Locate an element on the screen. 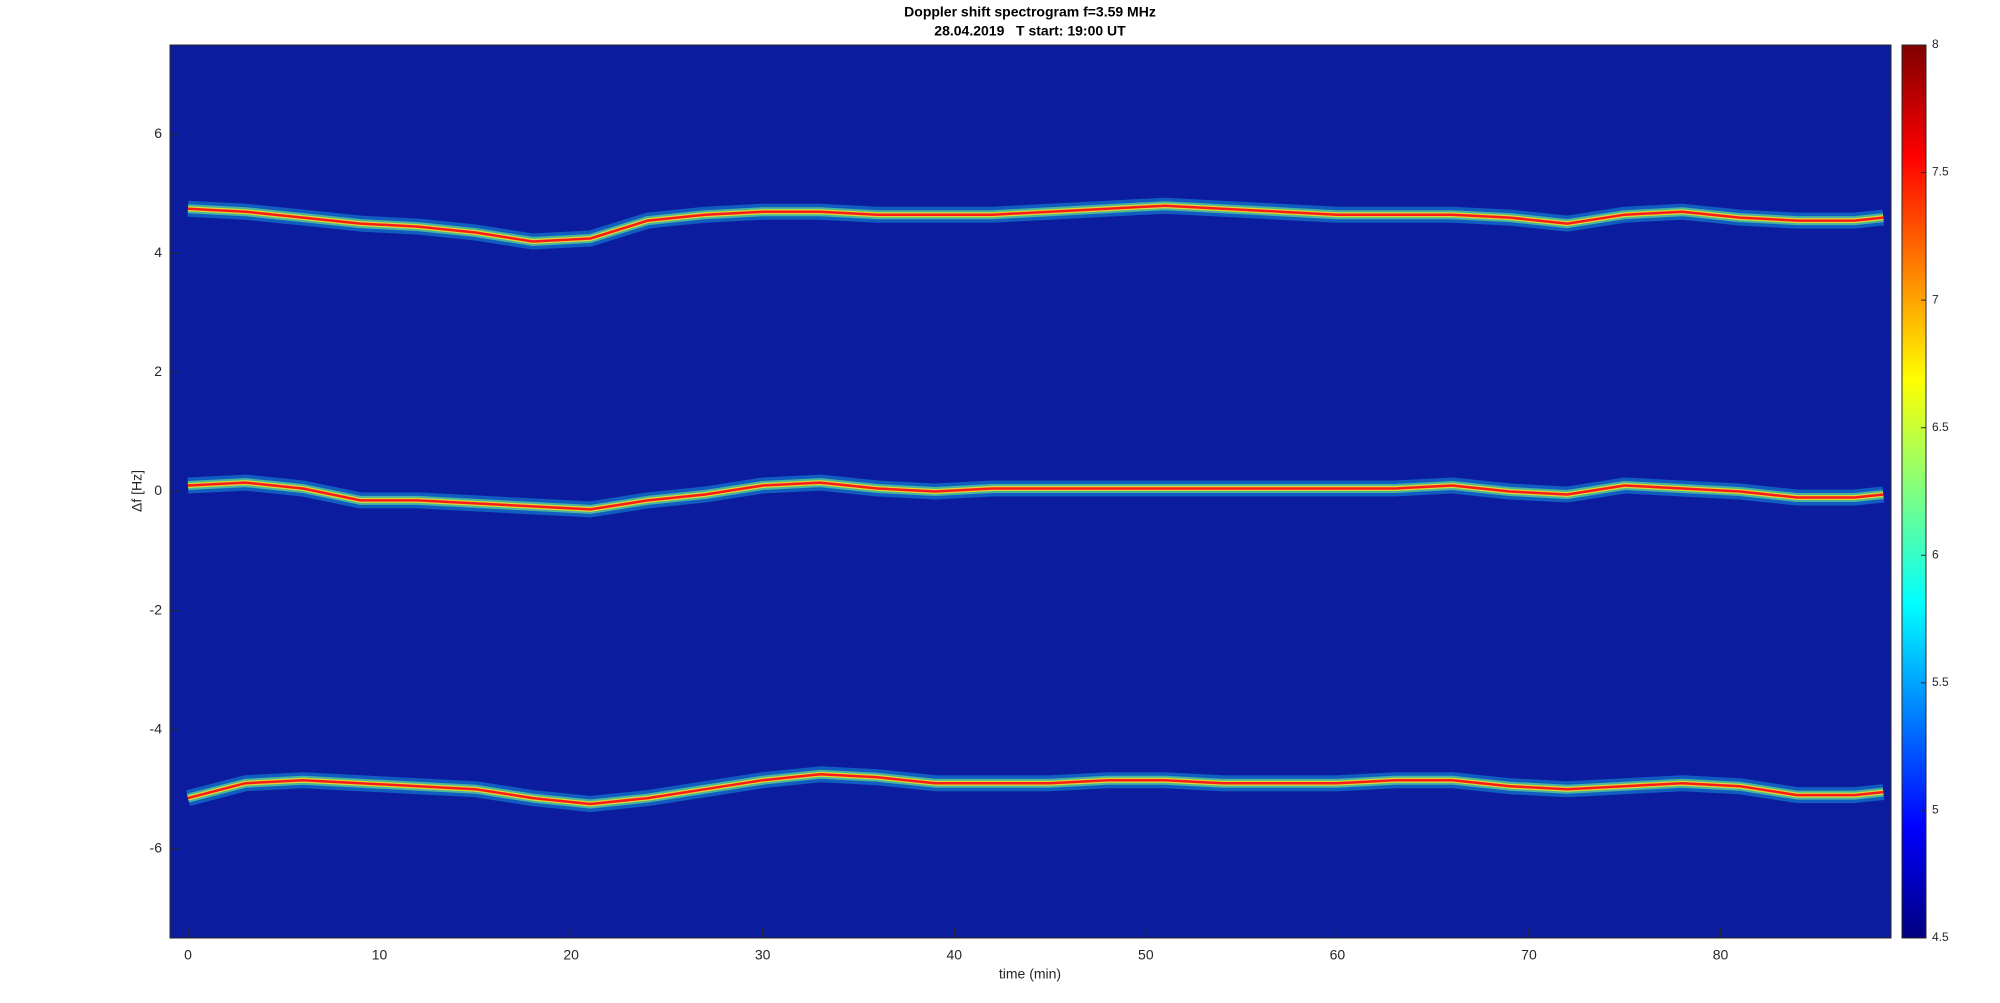 This screenshot has width=2000, height=1003. x-tick-label: 10 is located at coordinates (380, 955).